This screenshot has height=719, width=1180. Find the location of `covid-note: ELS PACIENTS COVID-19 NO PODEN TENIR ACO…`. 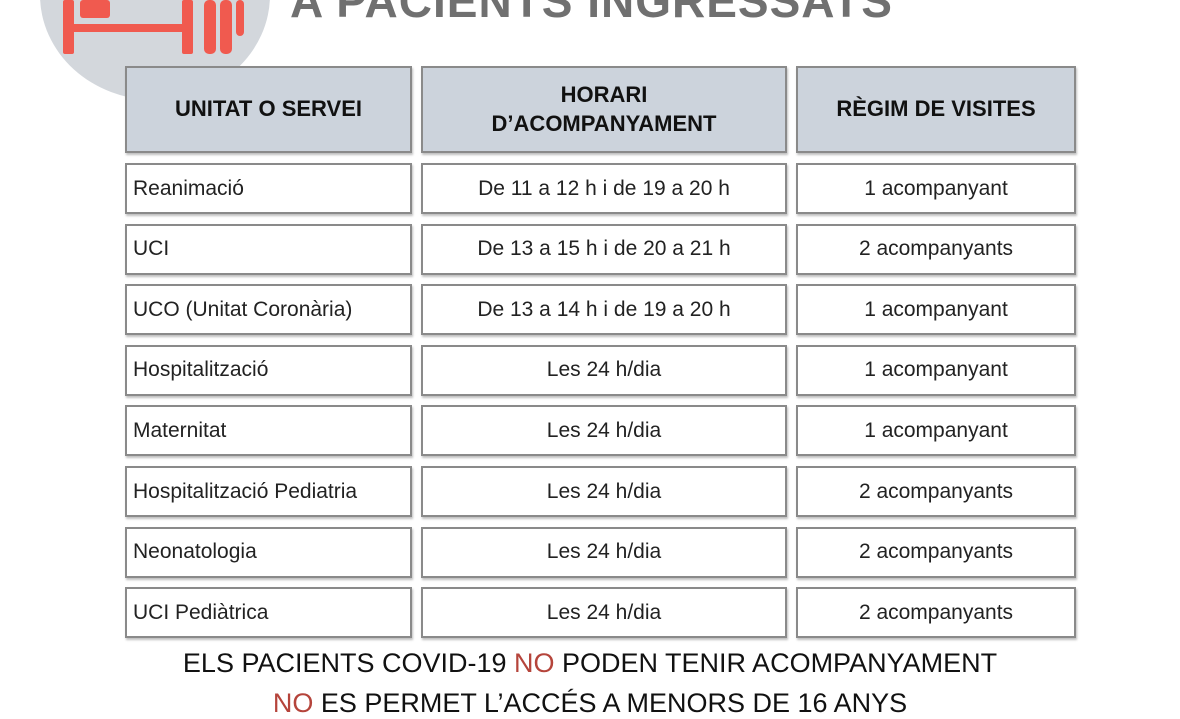

covid-note: ELS PACIENTS COVID-19 NO PODEN TENIR ACO… is located at coordinates (590, 663).